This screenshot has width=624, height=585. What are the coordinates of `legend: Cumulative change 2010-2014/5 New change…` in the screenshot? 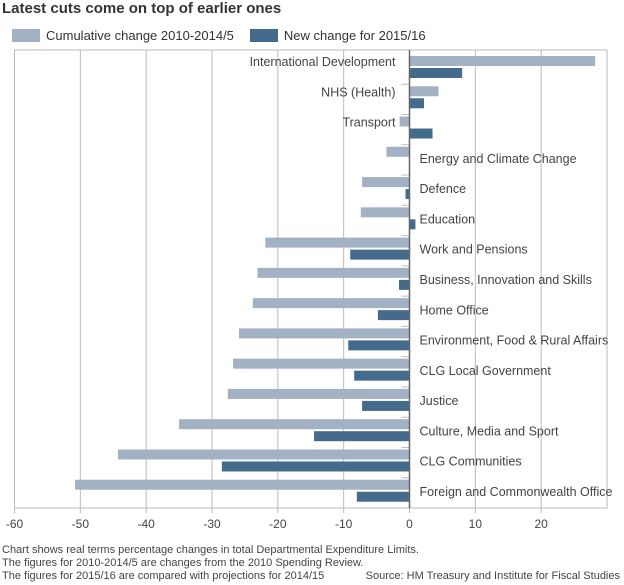 It's located at (219, 35).